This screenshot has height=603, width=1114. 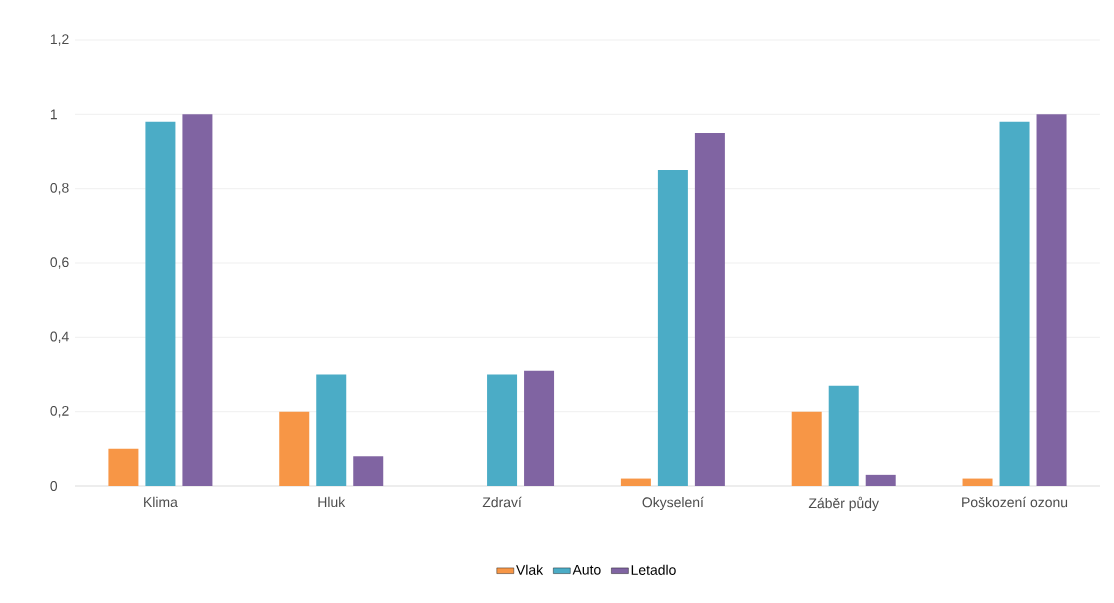 I want to click on y-tick-label: 0,2, so click(x=59, y=411).